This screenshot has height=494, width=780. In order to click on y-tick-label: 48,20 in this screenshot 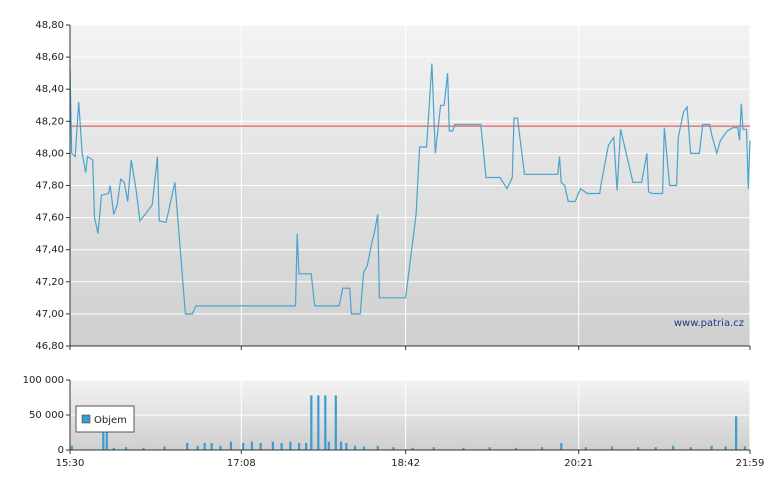, I will do `click(49, 121)`.